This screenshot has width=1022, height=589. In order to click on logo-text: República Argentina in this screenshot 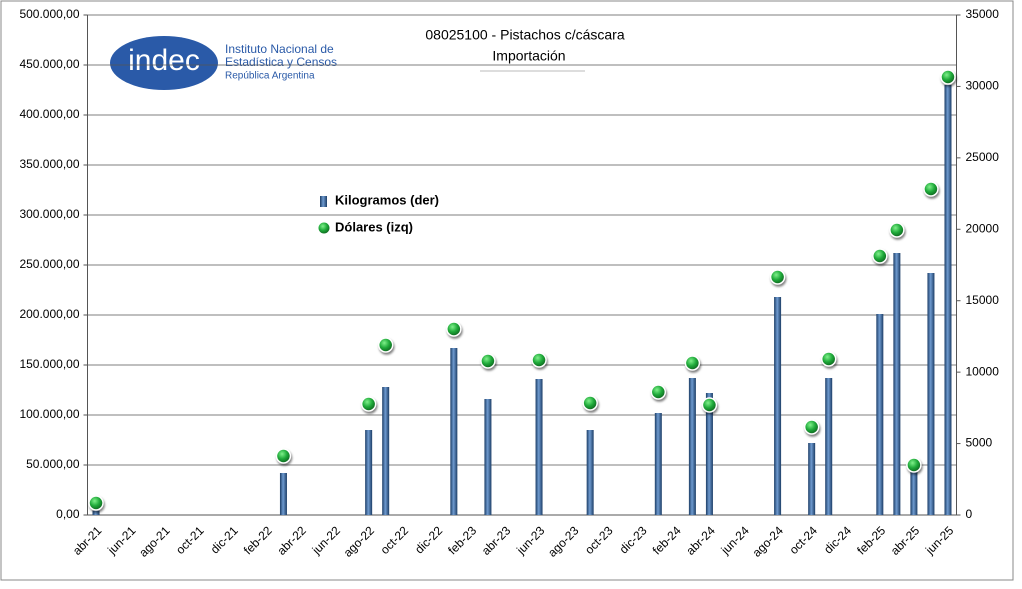, I will do `click(270, 76)`.